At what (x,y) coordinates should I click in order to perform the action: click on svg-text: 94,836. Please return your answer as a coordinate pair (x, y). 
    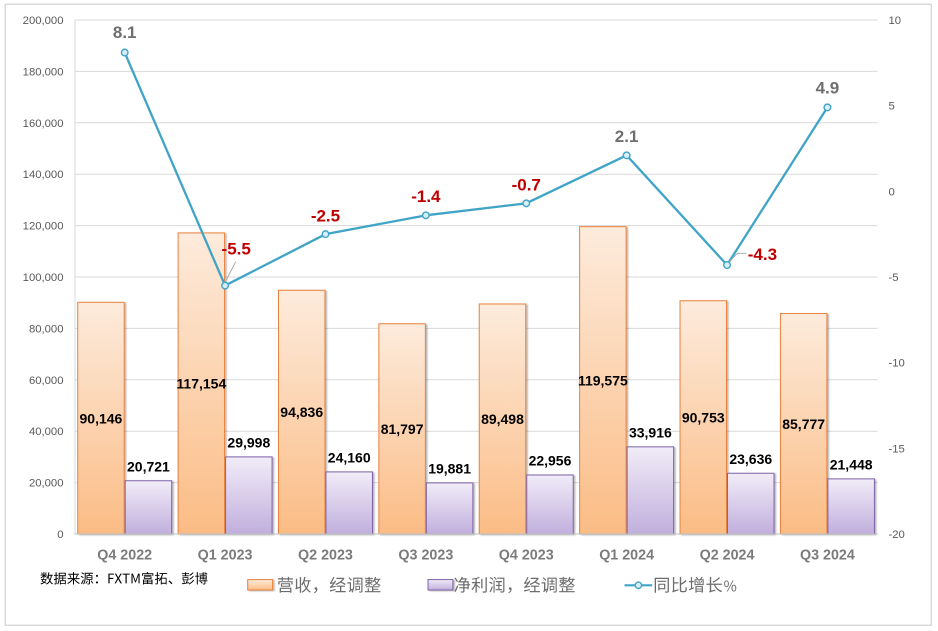
    Looking at the image, I should click on (301, 412).